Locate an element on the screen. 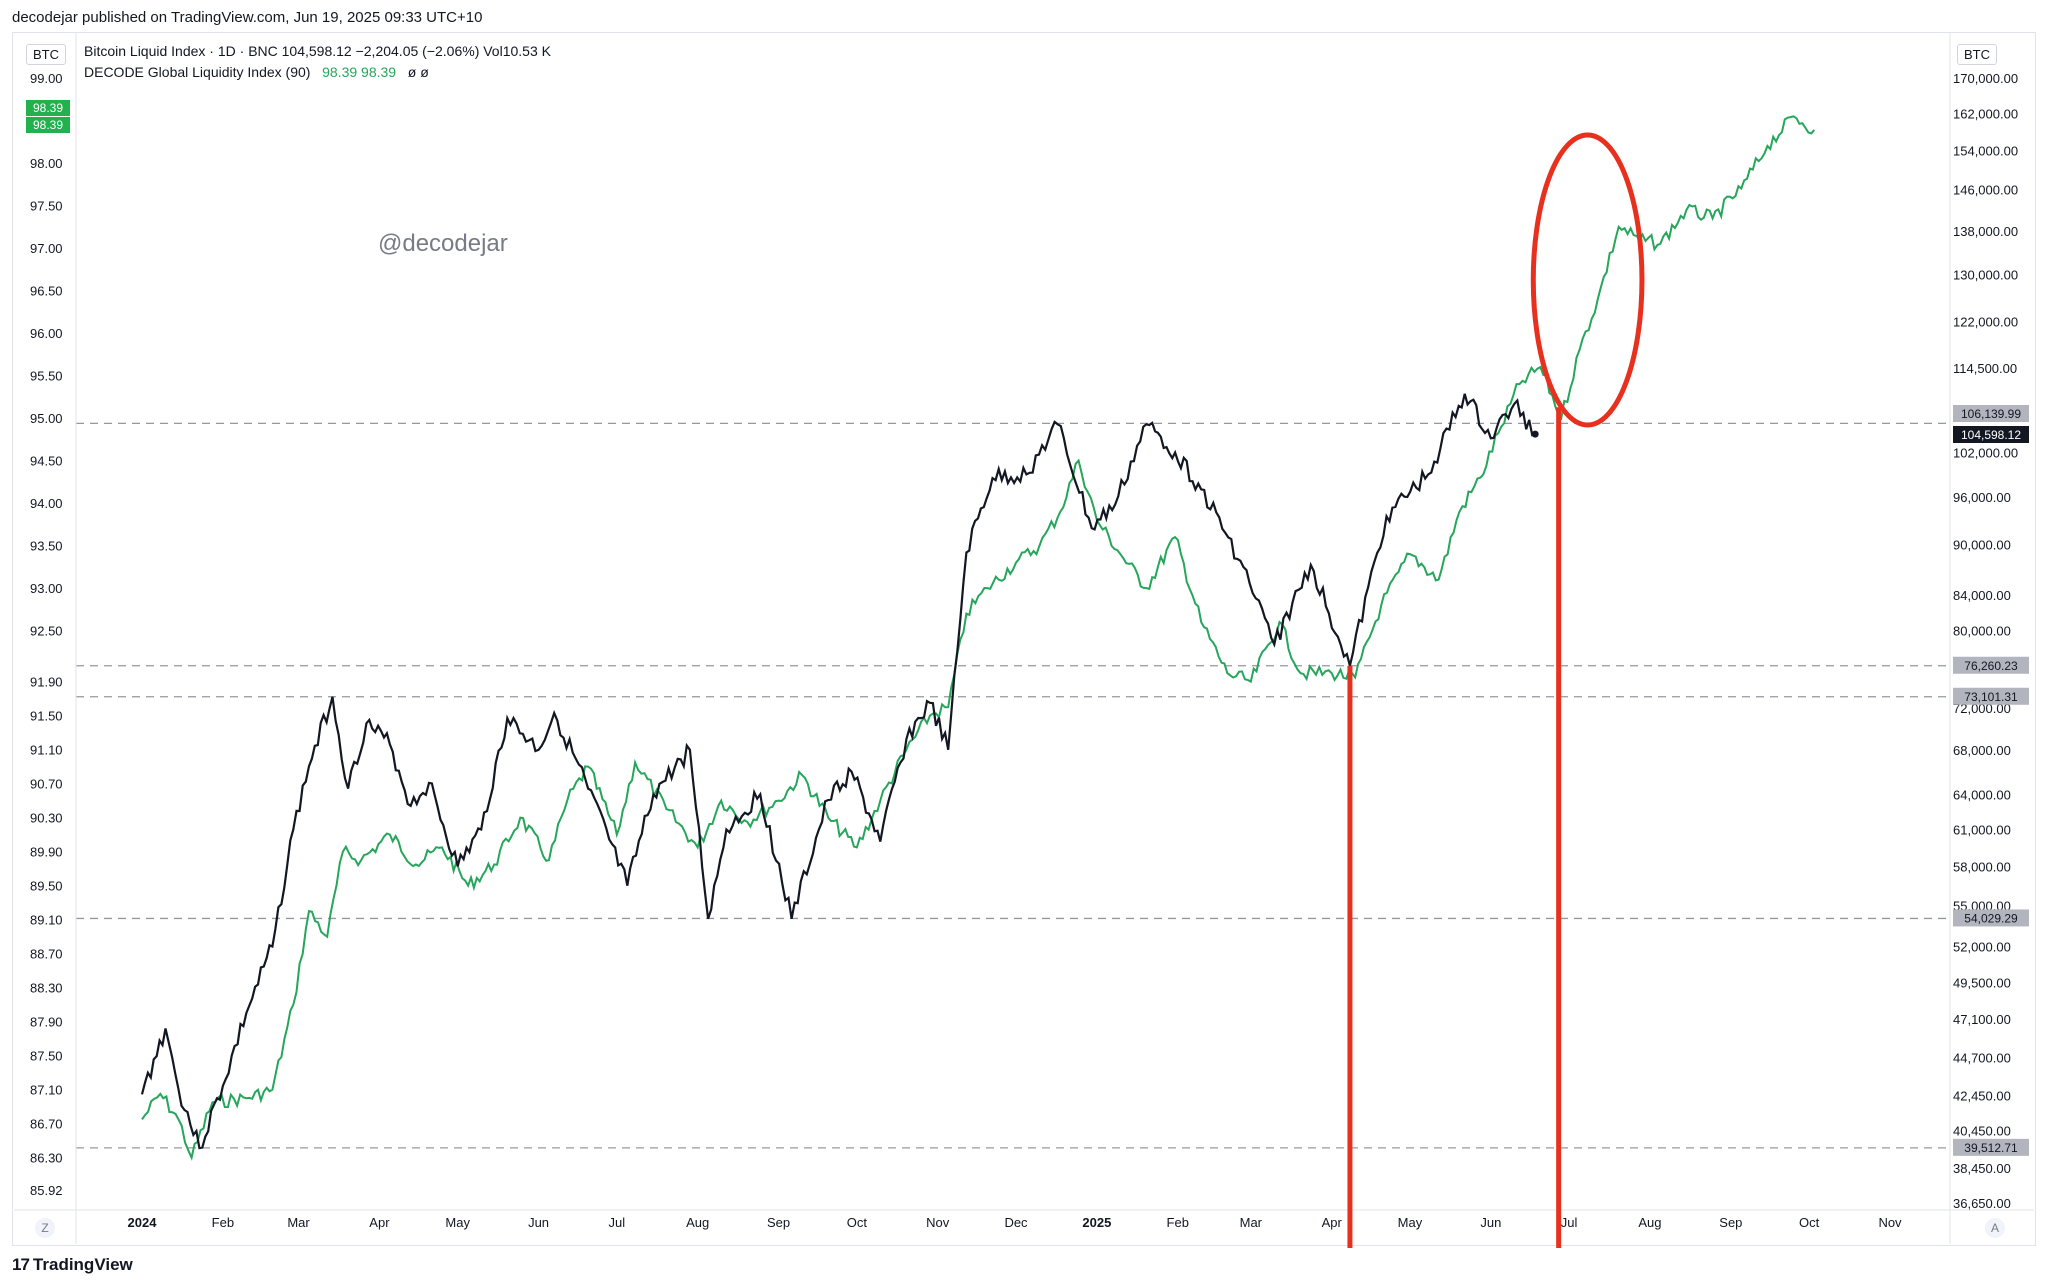  left-axis-tick-label: 94.00 is located at coordinates (46, 503).